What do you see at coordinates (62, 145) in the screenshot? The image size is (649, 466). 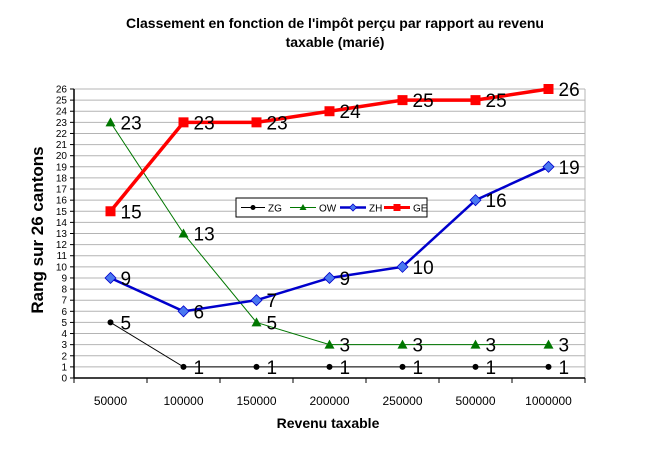 I see `y-tick-label: 21` at bounding box center [62, 145].